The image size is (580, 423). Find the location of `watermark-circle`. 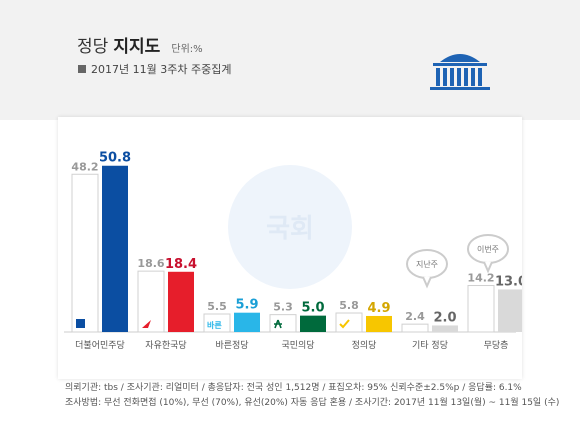

watermark-circle is located at coordinates (290, 227).